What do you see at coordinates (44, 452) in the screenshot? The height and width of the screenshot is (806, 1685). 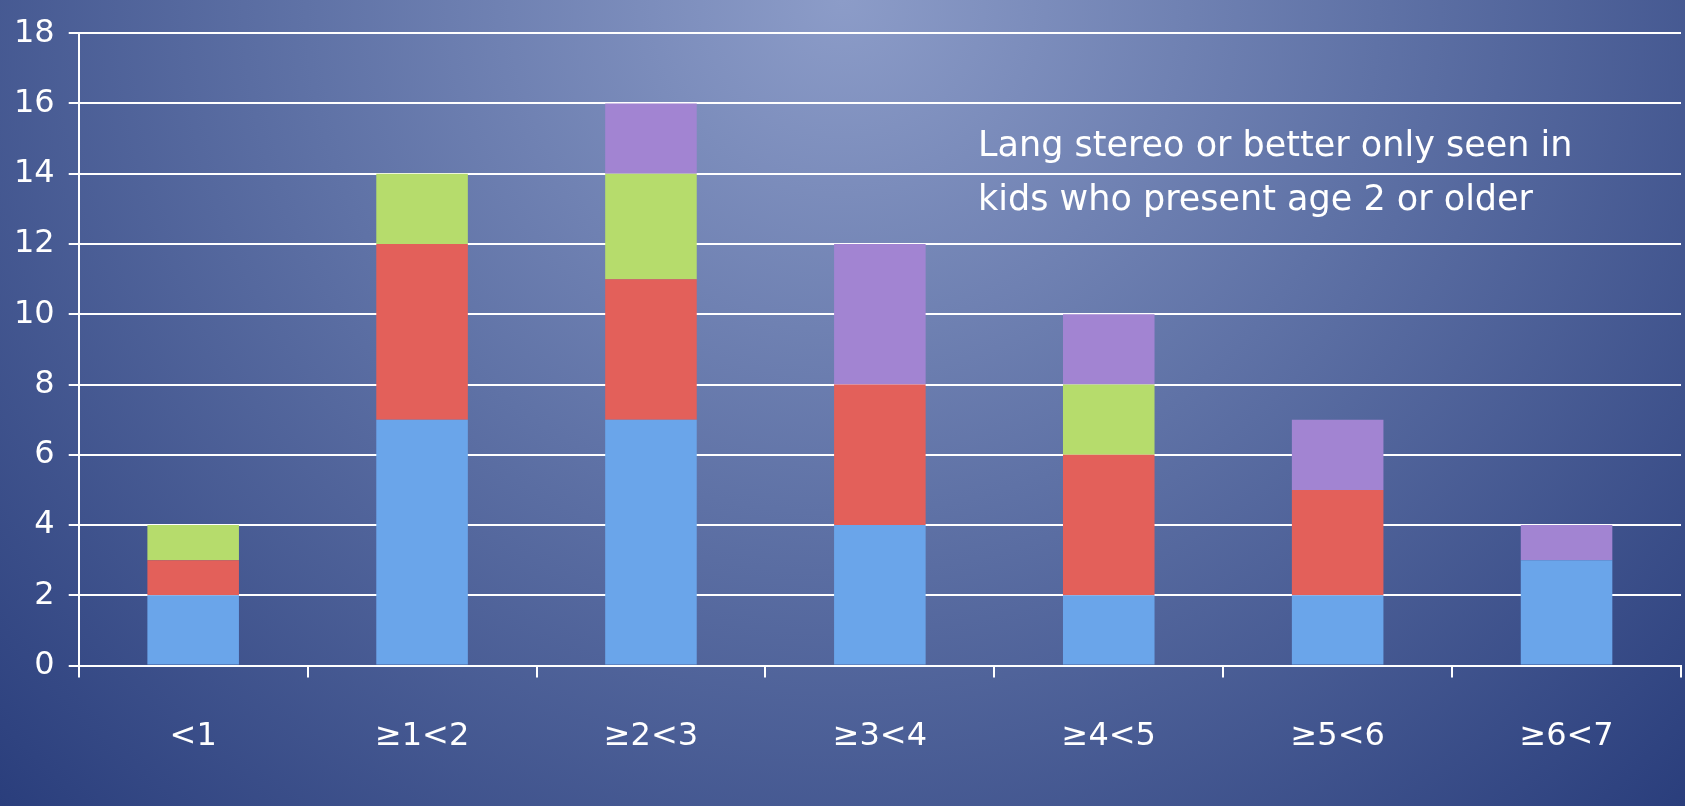 I see `y-tick-label: 6` at bounding box center [44, 452].